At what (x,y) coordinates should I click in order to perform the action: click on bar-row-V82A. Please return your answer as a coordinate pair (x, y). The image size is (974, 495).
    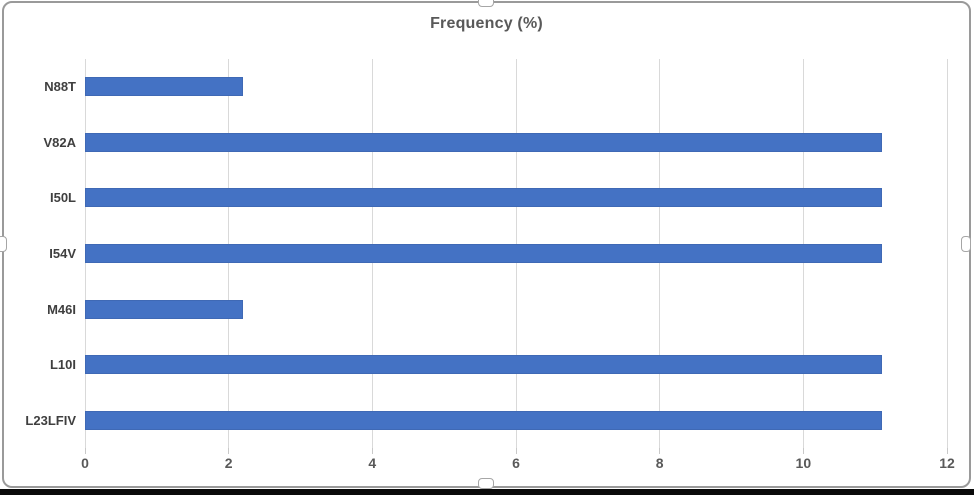
    Looking at the image, I should click on (516, 143).